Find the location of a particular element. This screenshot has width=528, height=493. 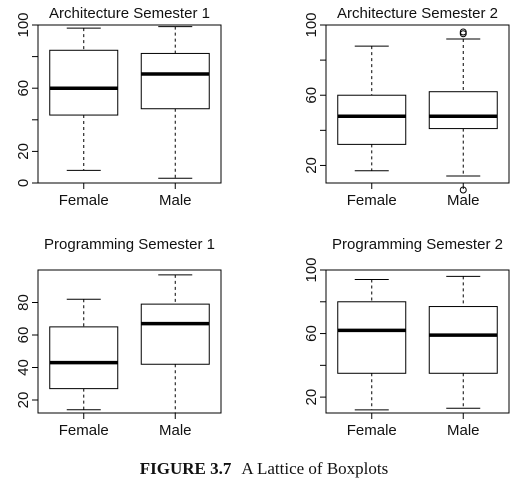

figure-caption-text: A Lattice of Boxplots is located at coordinates (315, 468).